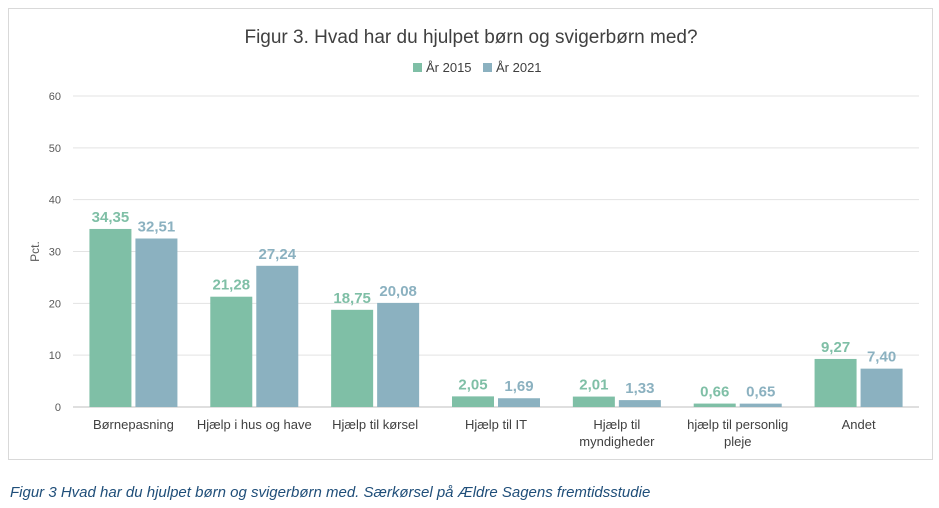  I want to click on x-tick-label: Hjælp til kørsel, so click(375, 424).